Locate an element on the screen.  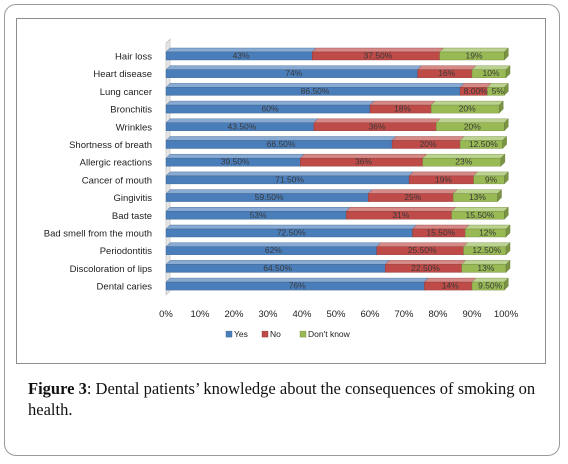
data-label-yes-hair-loss: 43% is located at coordinates (241, 56).